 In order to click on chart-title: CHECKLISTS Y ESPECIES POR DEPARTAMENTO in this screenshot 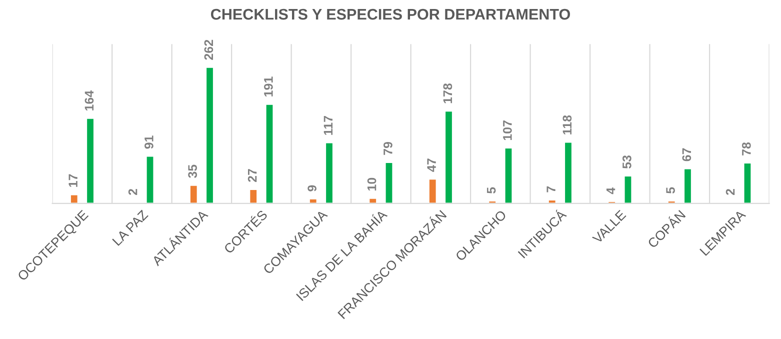, I will do `click(390, 14)`.